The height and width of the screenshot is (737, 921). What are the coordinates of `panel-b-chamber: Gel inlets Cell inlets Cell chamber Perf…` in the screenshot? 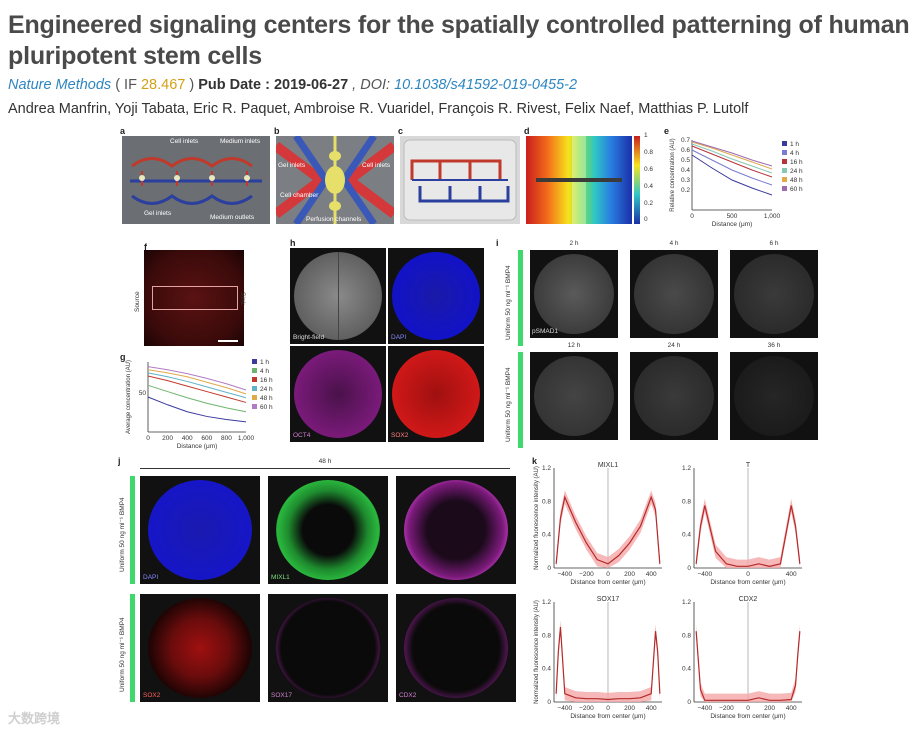 It's located at (335, 180).